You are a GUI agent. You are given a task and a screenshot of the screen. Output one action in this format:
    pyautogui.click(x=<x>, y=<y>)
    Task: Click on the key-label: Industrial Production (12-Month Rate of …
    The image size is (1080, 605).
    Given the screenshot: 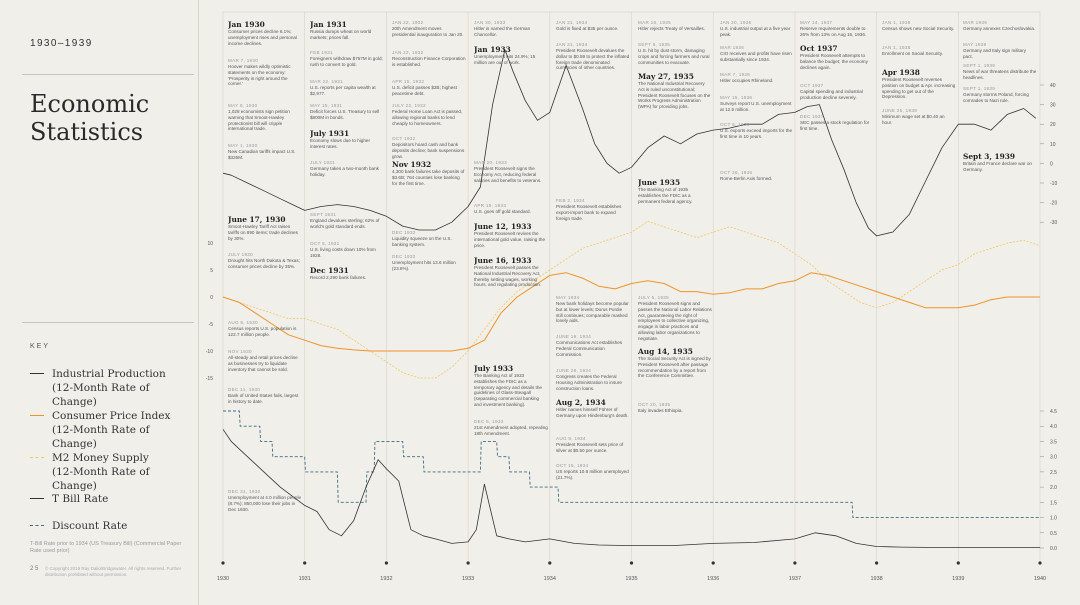 What is the action you would take?
    pyautogui.click(x=123, y=388)
    